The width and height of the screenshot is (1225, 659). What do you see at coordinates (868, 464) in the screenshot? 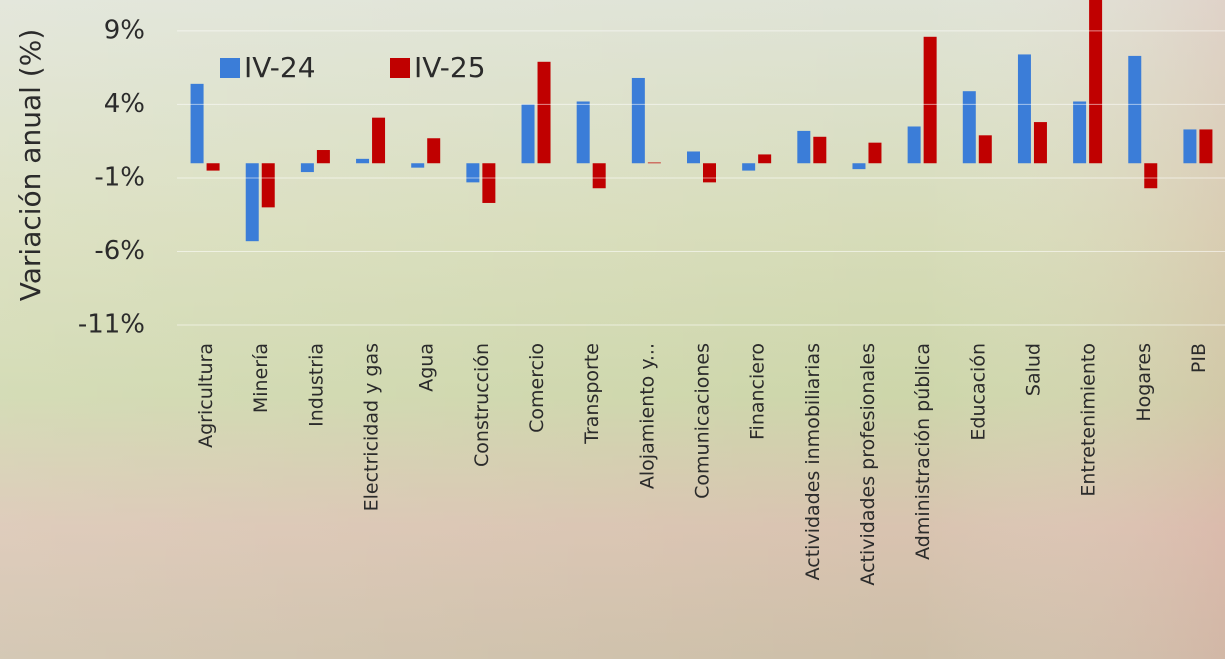
I see `x-tick-label: Actividades profesionales` at bounding box center [868, 464].